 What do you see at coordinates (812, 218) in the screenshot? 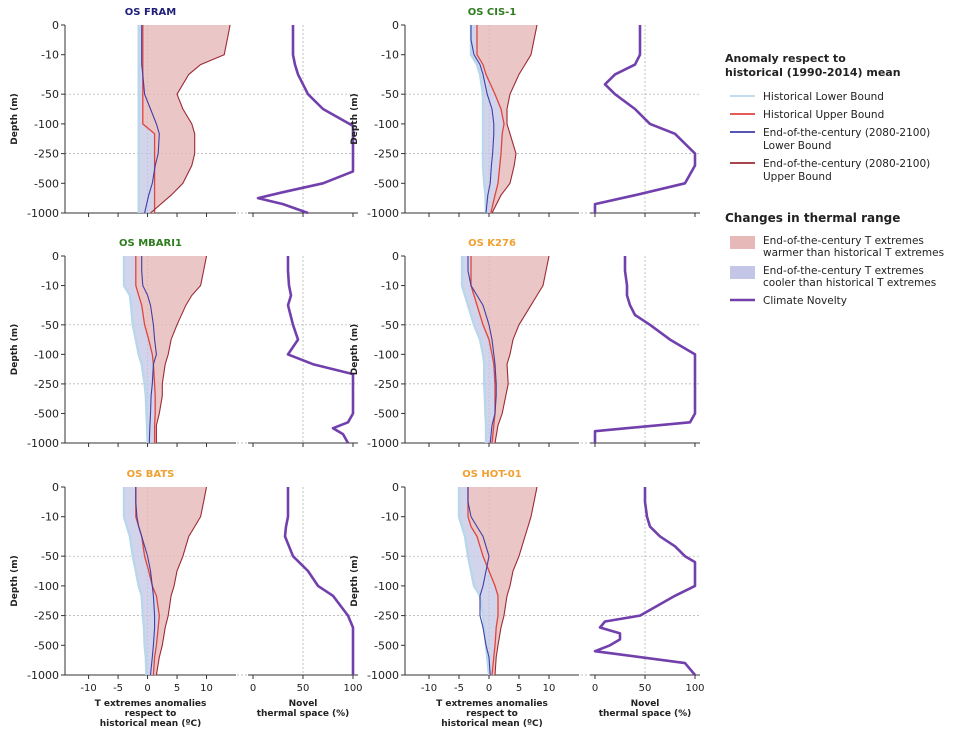
I see `legend-title: Changes in thermal range` at bounding box center [812, 218].